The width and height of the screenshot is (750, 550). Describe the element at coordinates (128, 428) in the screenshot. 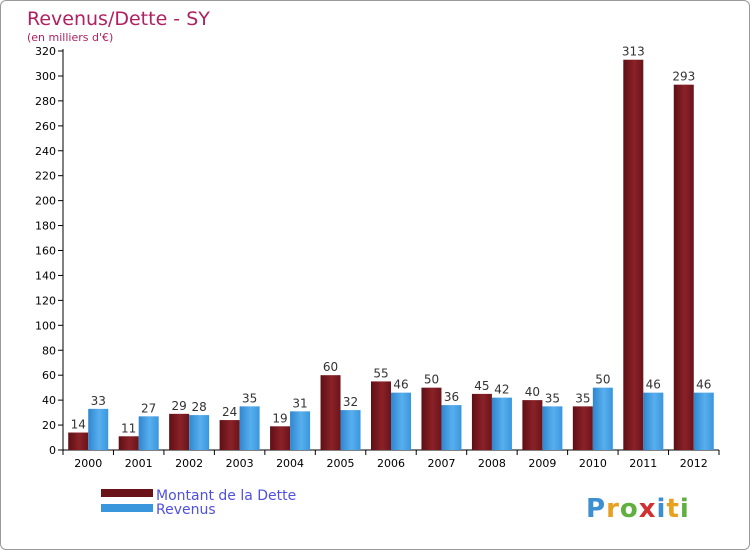

I see `data-label: 11` at that location.